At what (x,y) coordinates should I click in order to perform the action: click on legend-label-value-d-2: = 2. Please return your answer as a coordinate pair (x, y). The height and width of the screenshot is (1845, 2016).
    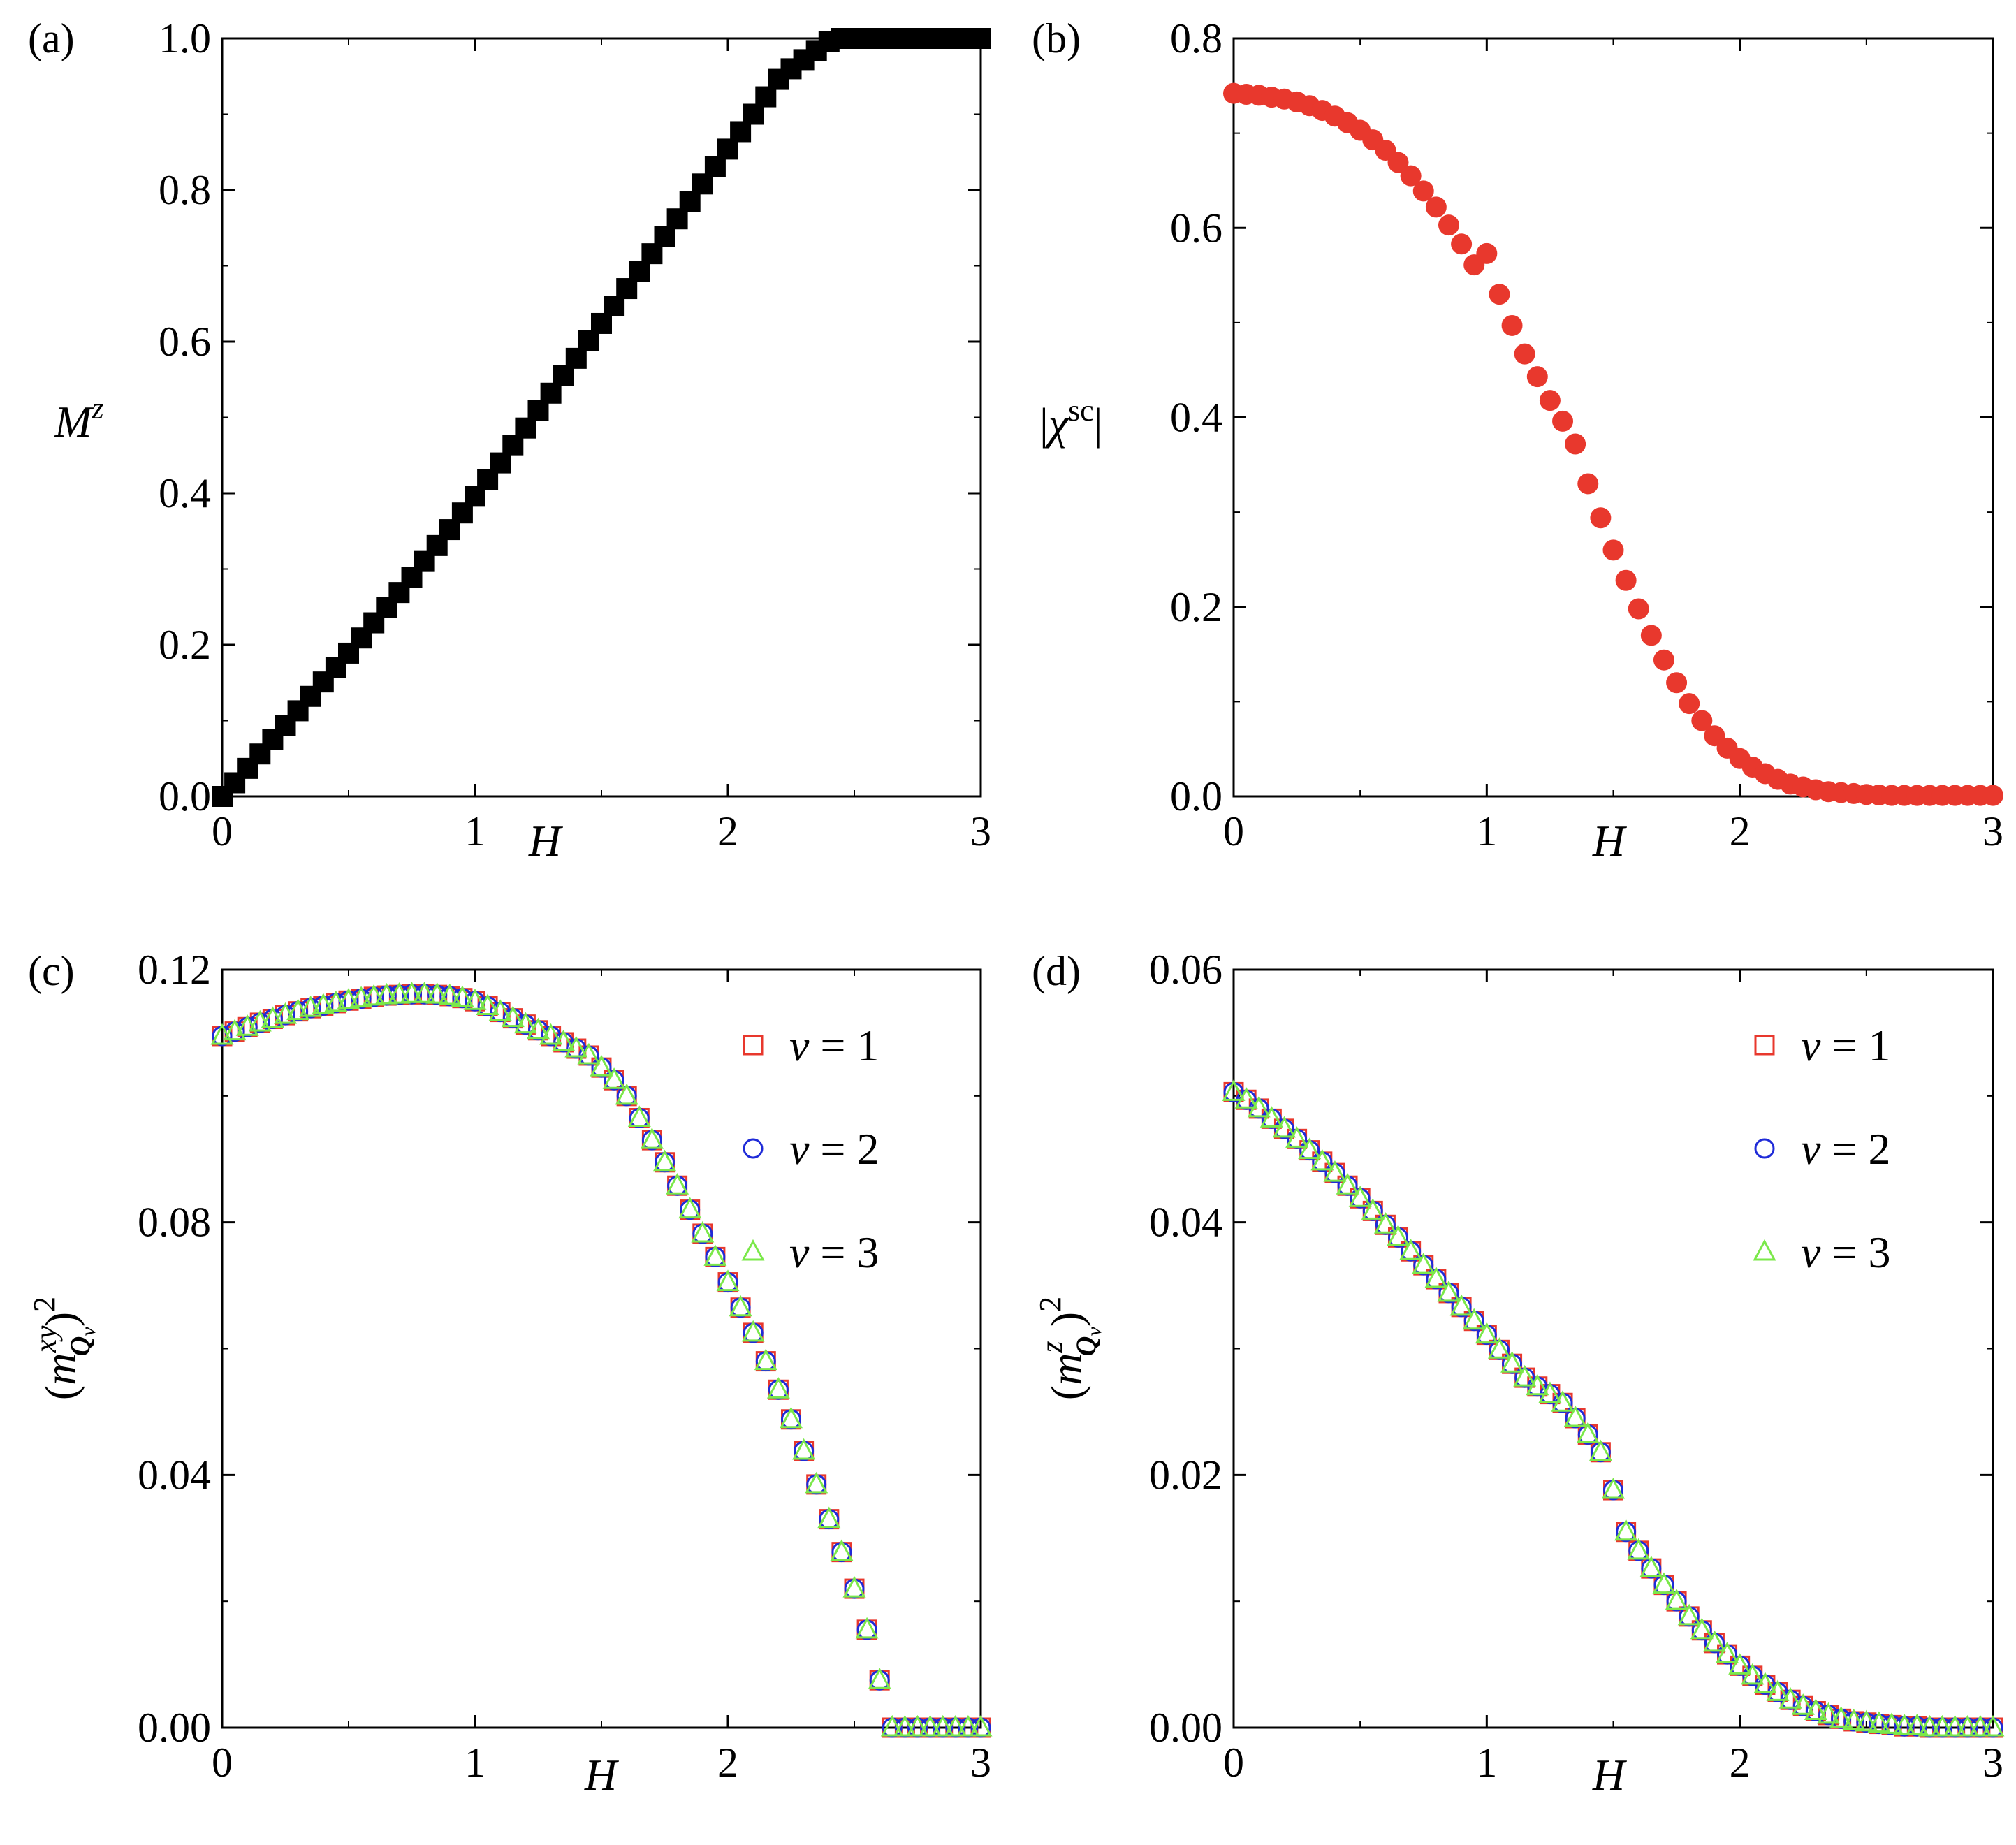
    Looking at the image, I should click on (1861, 1149).